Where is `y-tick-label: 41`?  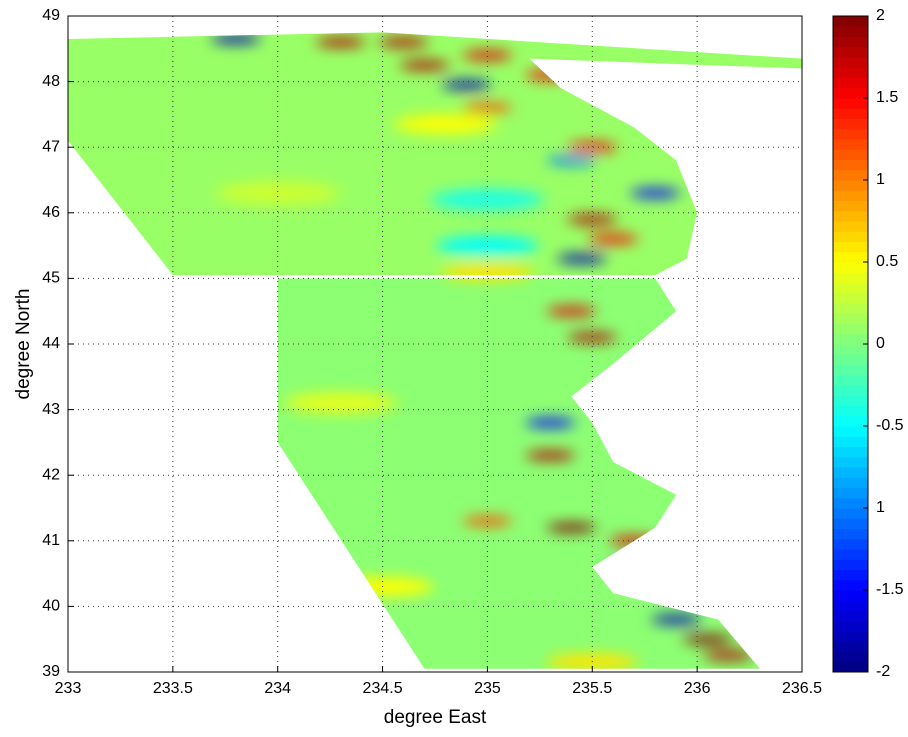 y-tick-label: 41 is located at coordinates (51, 540).